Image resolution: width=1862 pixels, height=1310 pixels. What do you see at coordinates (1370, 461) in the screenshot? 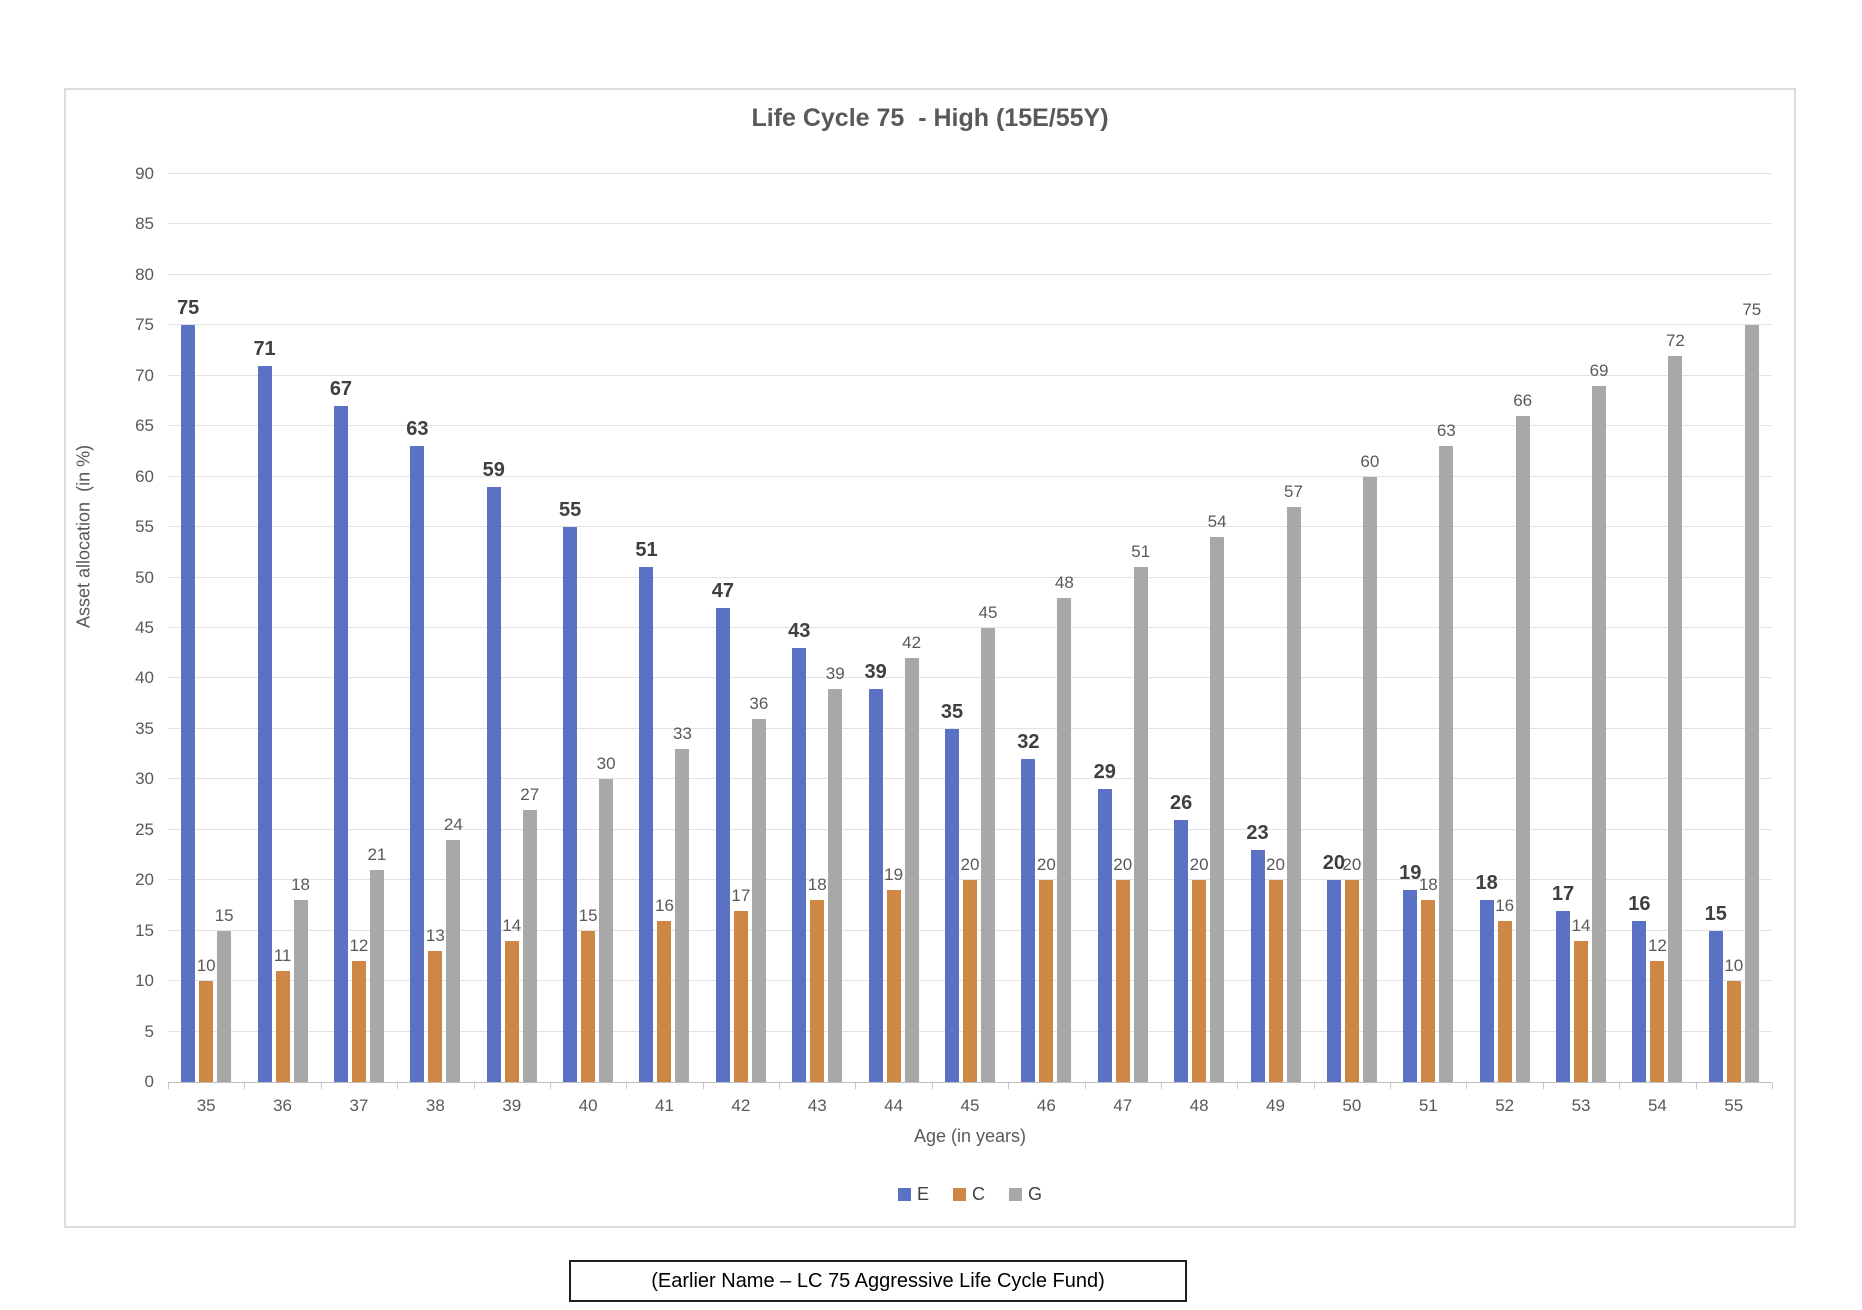
I see `value-label-G-50: 60` at bounding box center [1370, 461].